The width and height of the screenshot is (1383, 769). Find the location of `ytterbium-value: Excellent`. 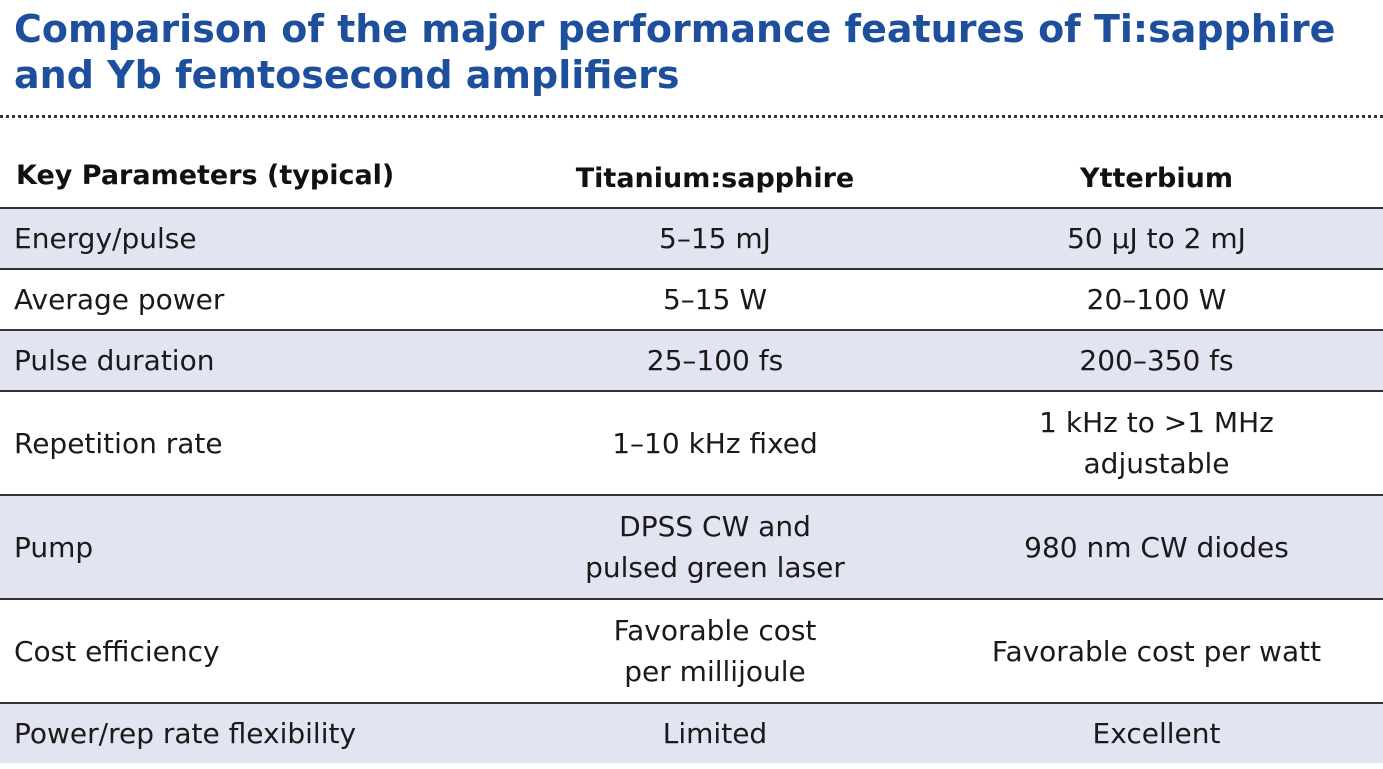

ytterbium-value: Excellent is located at coordinates (1156, 733).